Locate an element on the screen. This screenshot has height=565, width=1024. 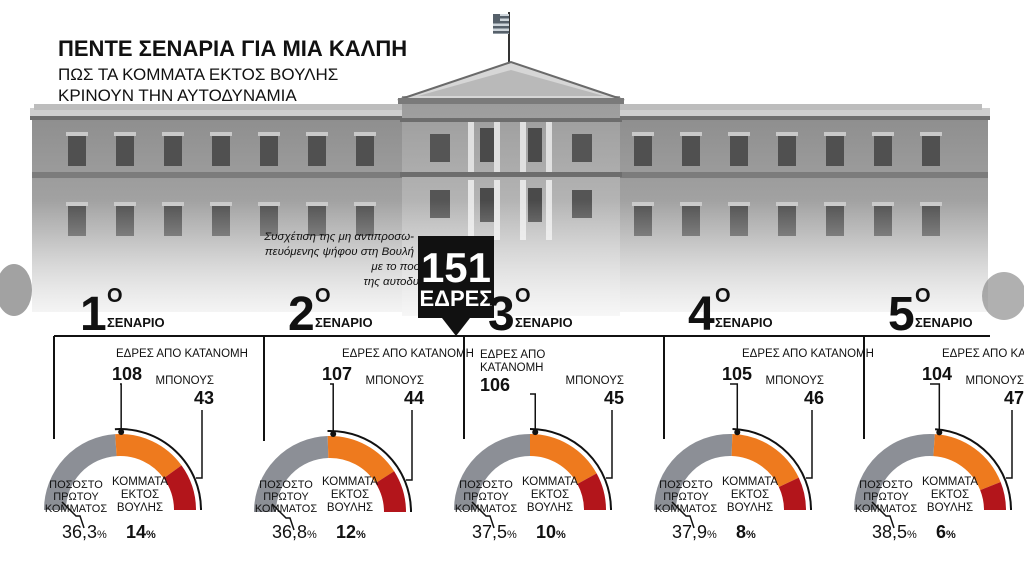
first-party-pct: 36,8% is located at coordinates (294, 532).